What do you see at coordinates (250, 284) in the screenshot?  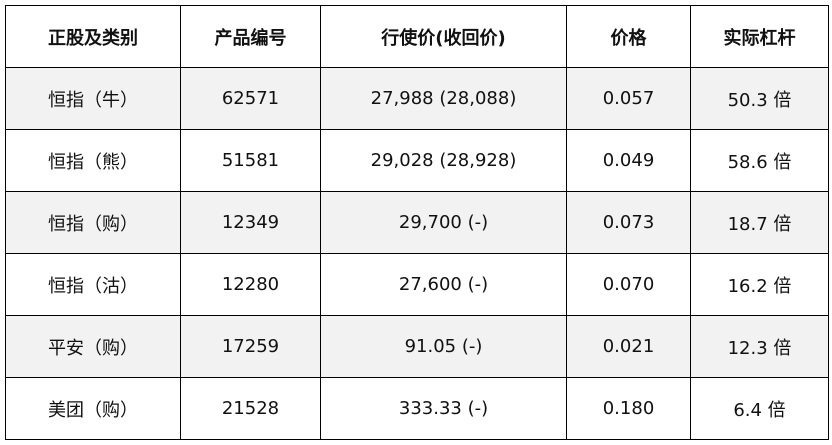 I see `table-cell: 12280` at bounding box center [250, 284].